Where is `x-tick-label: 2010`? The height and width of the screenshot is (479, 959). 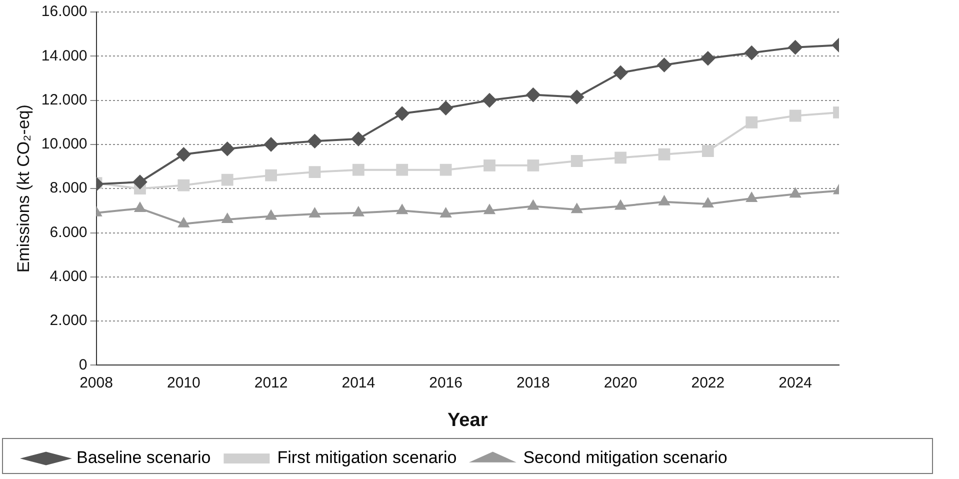 x-tick-label: 2010 is located at coordinates (183, 383).